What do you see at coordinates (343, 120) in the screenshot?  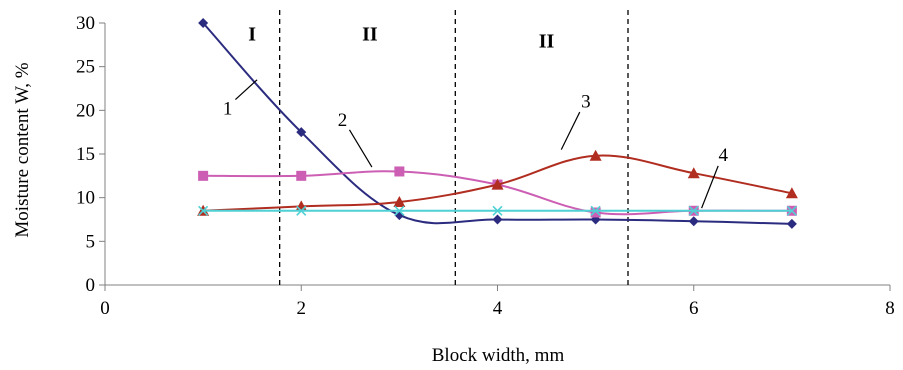 I see `series-number-label: 2` at bounding box center [343, 120].